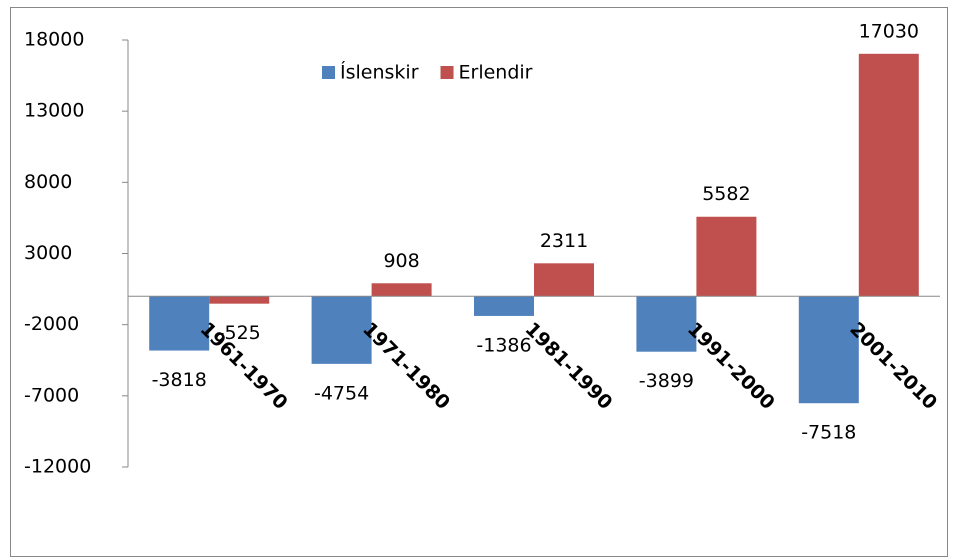  I want to click on value-label: -525, so click(239, 333).